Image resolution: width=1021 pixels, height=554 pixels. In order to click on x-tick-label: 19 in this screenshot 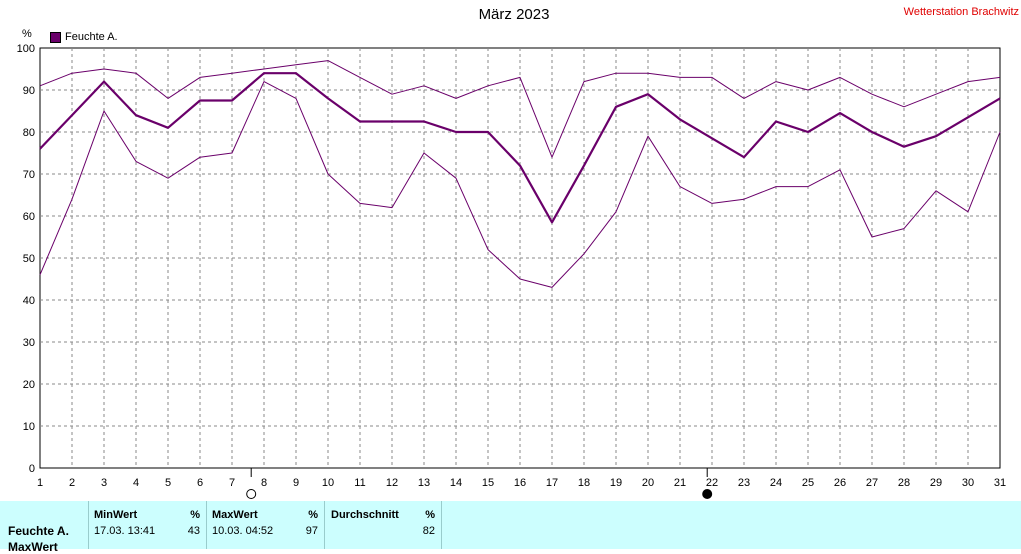, I will do `click(616, 483)`.